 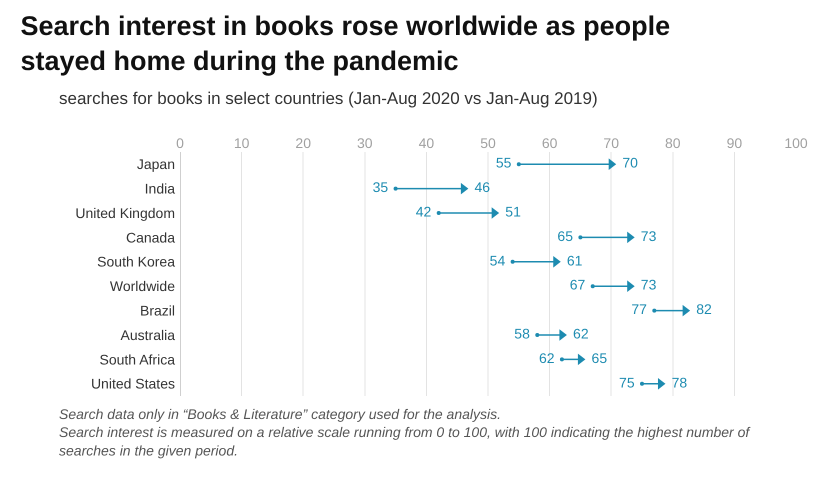 I want to click on y-tick-label: Worldwide, so click(x=143, y=286).